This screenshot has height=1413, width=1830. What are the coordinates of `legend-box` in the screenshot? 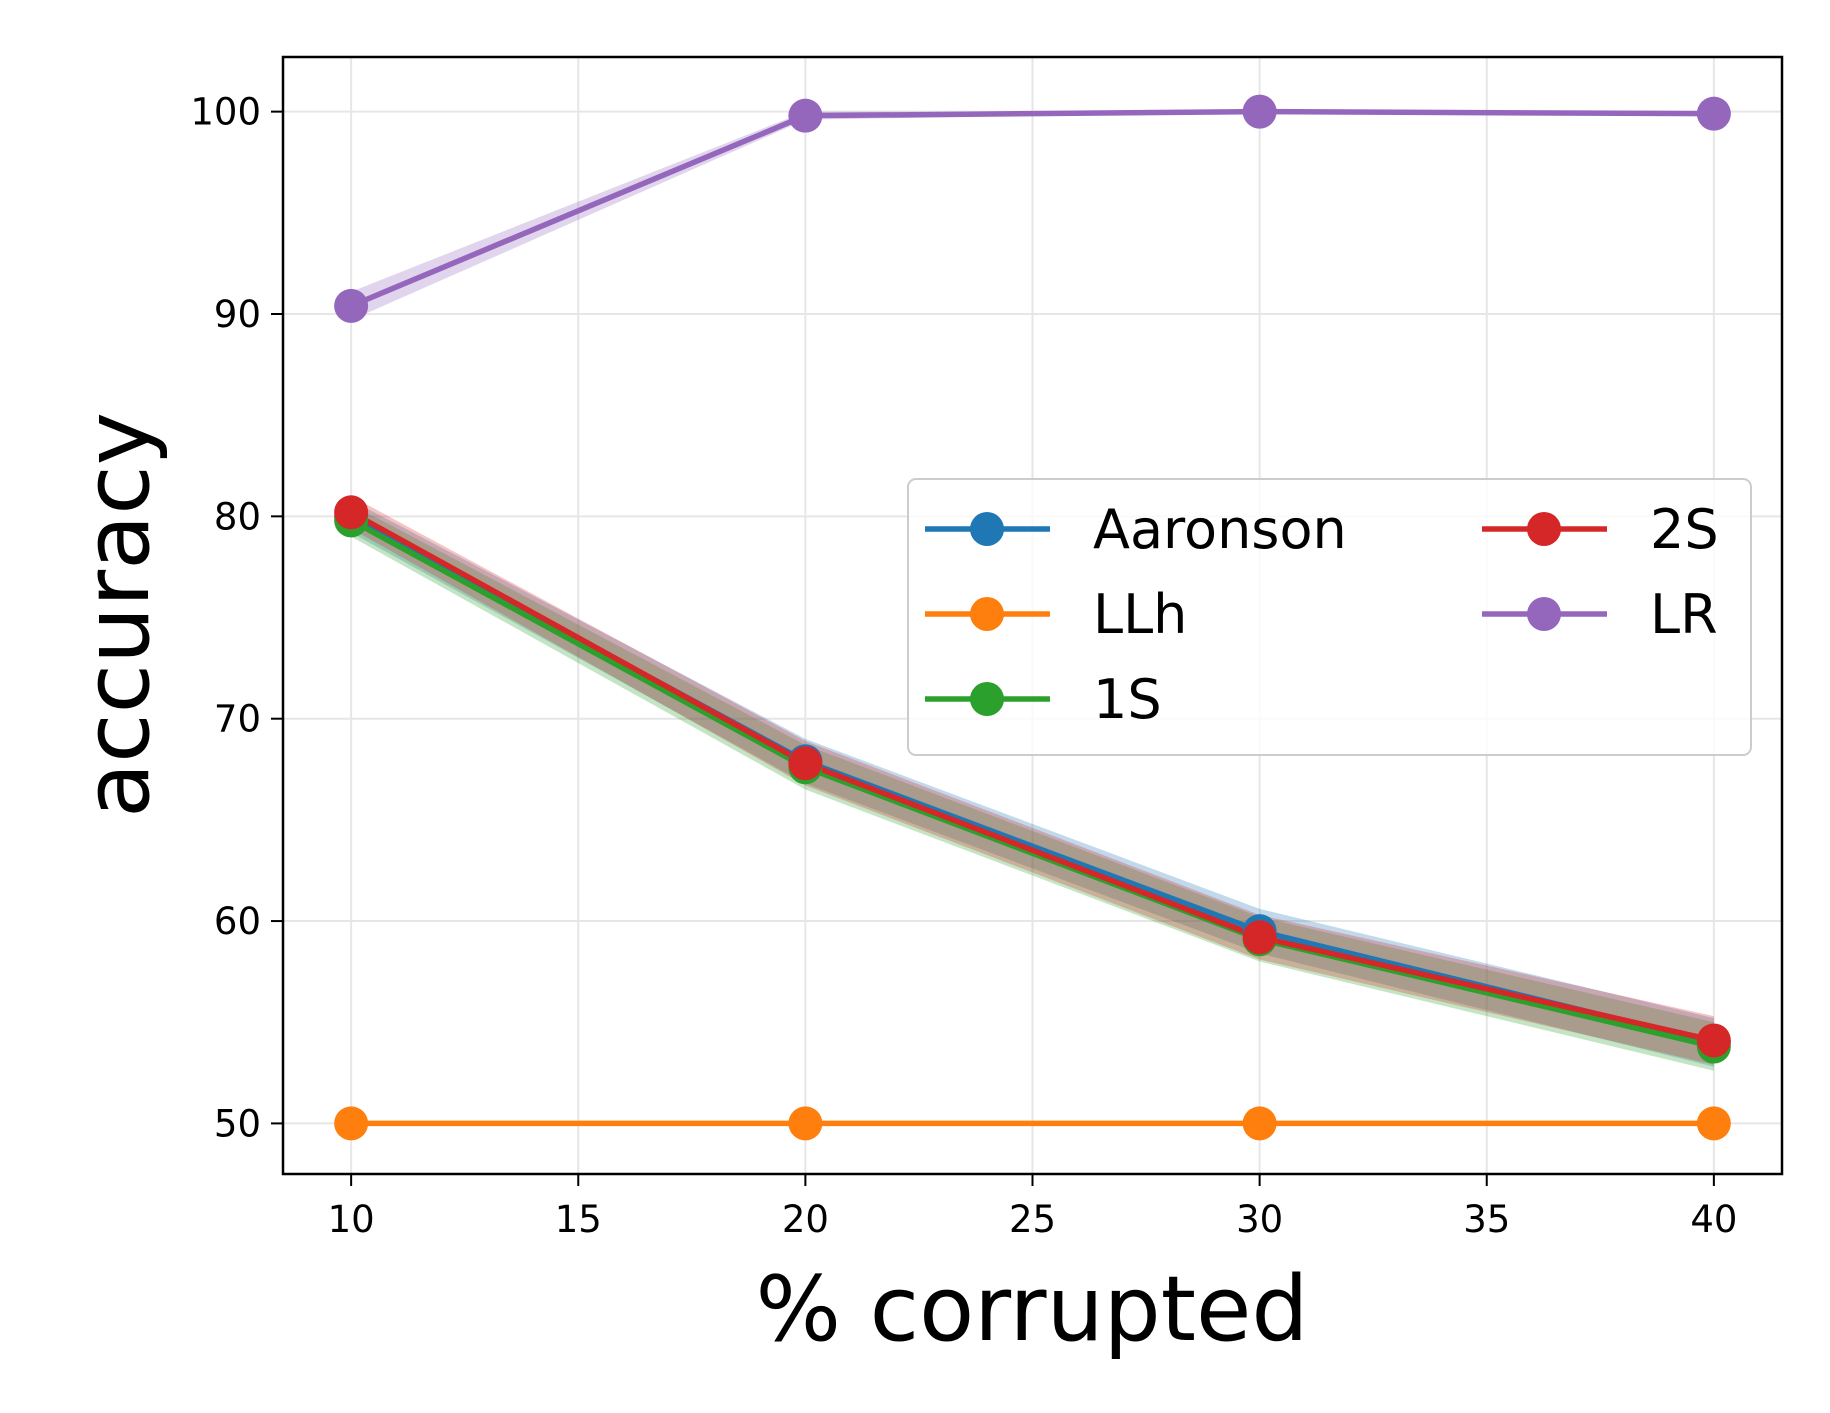 It's located at (1329, 617).